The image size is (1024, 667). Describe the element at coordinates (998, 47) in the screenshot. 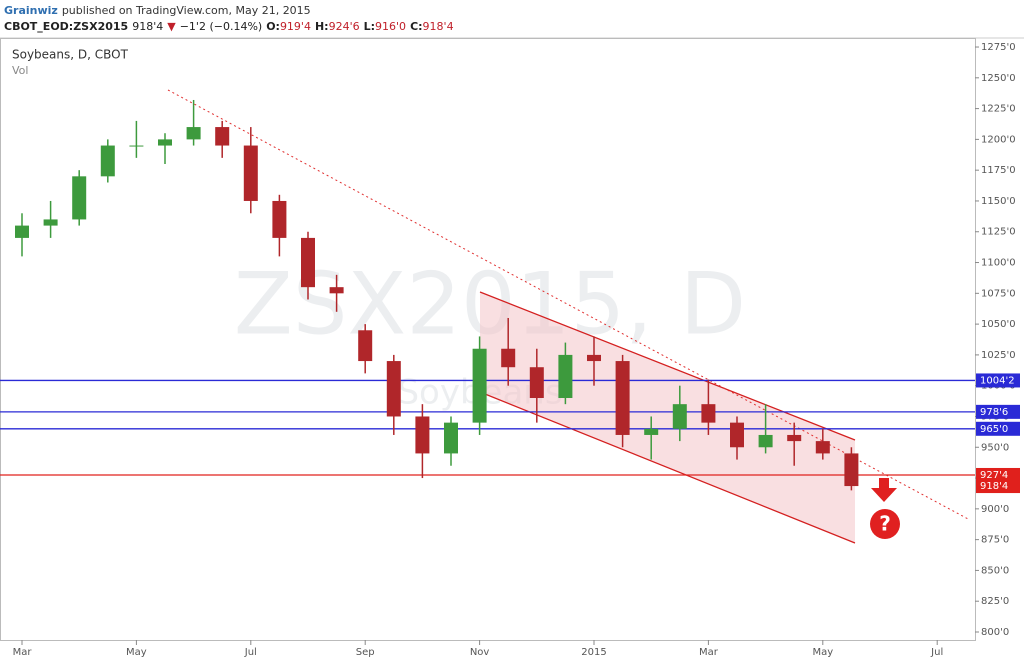

I see `y-tick-label: 1275'0` at that location.